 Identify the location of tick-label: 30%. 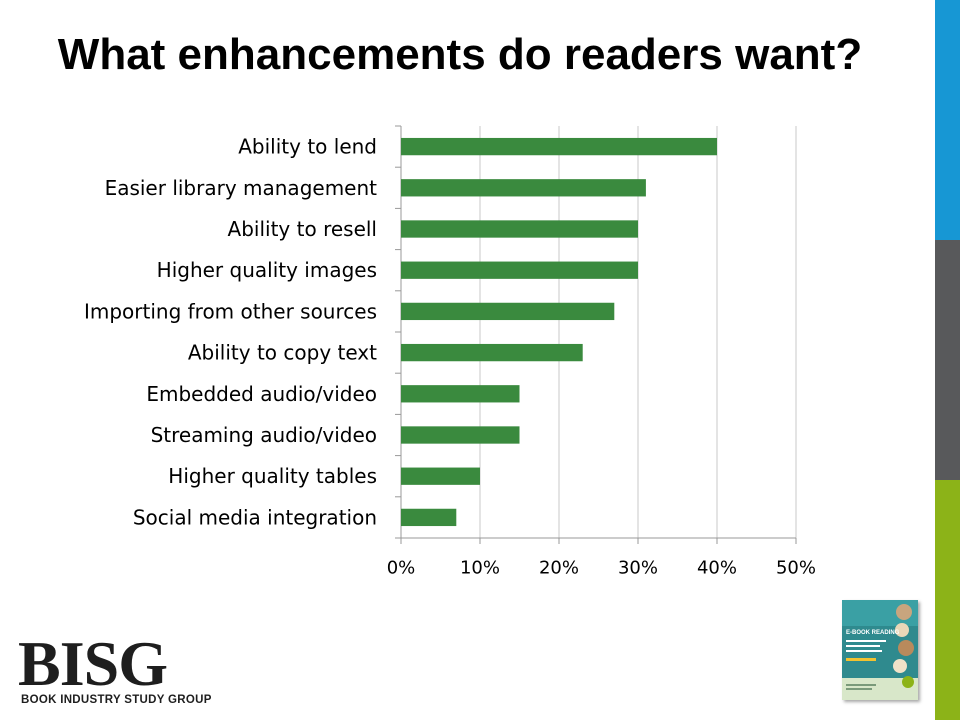
(638, 568).